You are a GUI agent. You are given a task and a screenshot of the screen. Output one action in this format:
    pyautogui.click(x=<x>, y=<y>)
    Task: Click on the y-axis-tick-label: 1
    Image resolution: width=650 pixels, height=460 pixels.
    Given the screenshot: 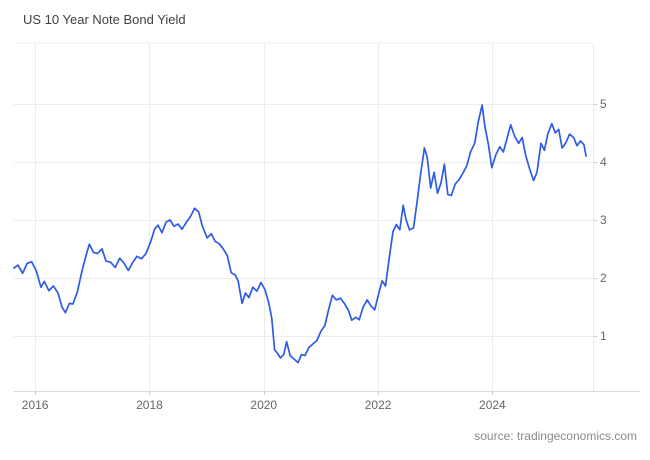 What is the action you would take?
    pyautogui.click(x=603, y=335)
    